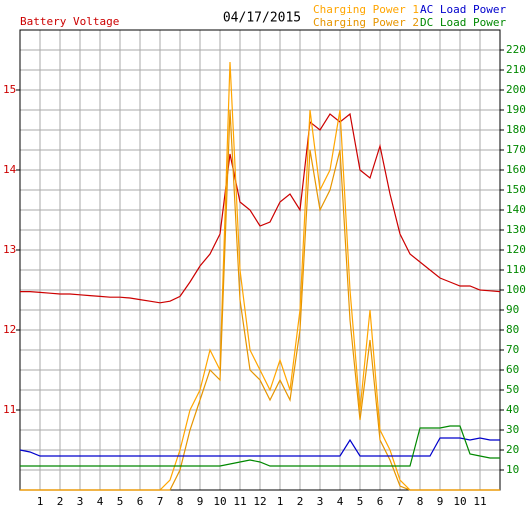 The width and height of the screenshot is (527, 510). I want to click on legend-label: AC Load Power, so click(463, 9).